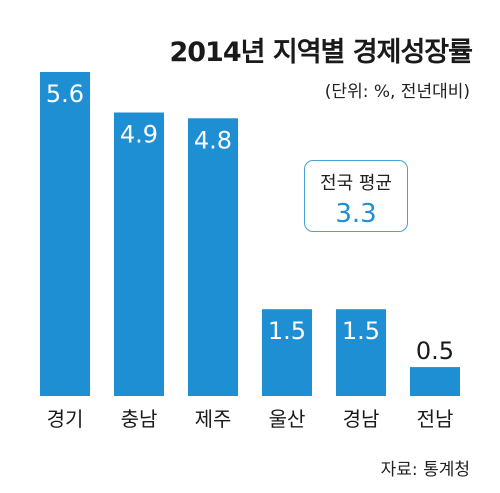  What do you see at coordinates (65, 419) in the screenshot?
I see `category-label-0: 경기` at bounding box center [65, 419].